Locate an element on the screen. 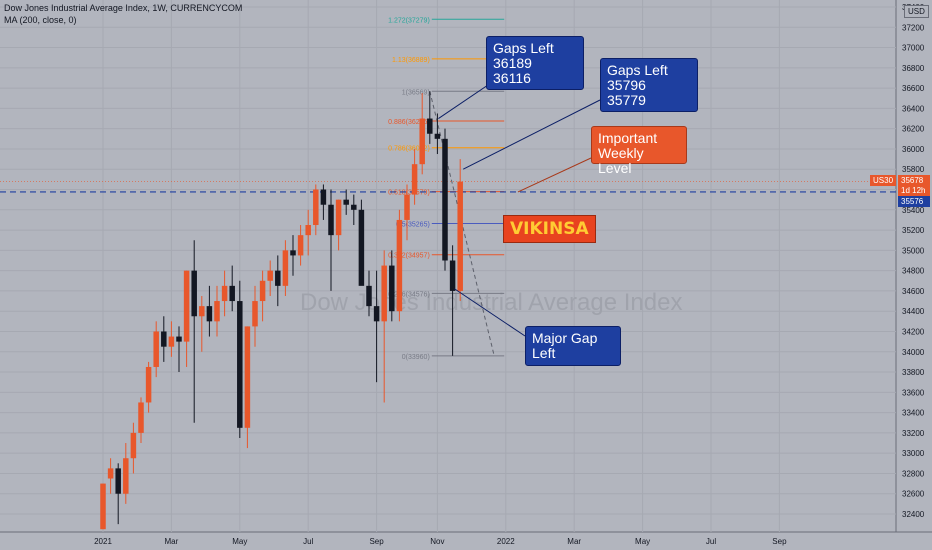  y-tick-label: 34000 is located at coordinates (913, 352).